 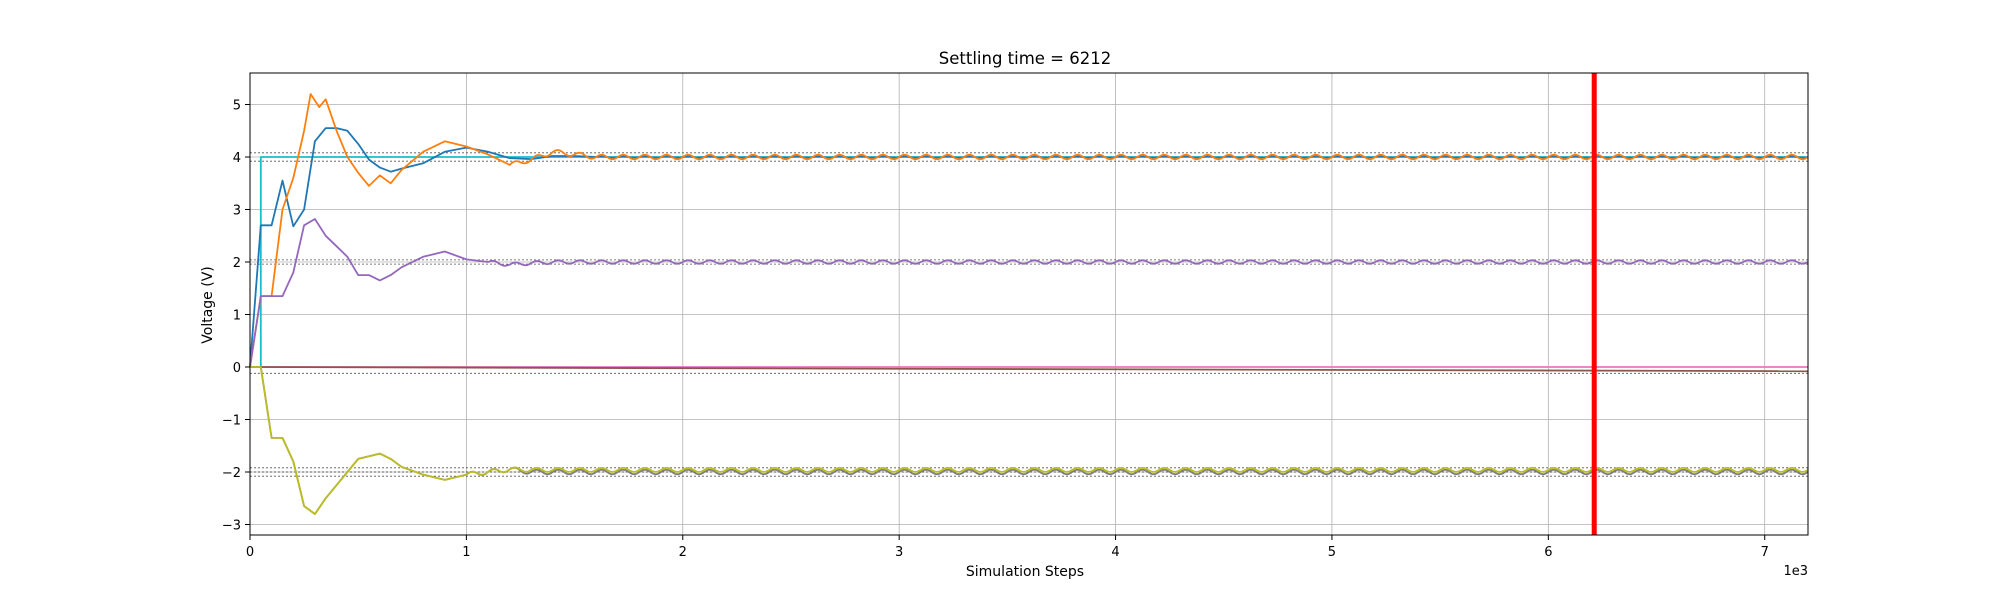 What do you see at coordinates (208, 304) in the screenshot?
I see `y-axis-label: Voltage (V)` at bounding box center [208, 304].